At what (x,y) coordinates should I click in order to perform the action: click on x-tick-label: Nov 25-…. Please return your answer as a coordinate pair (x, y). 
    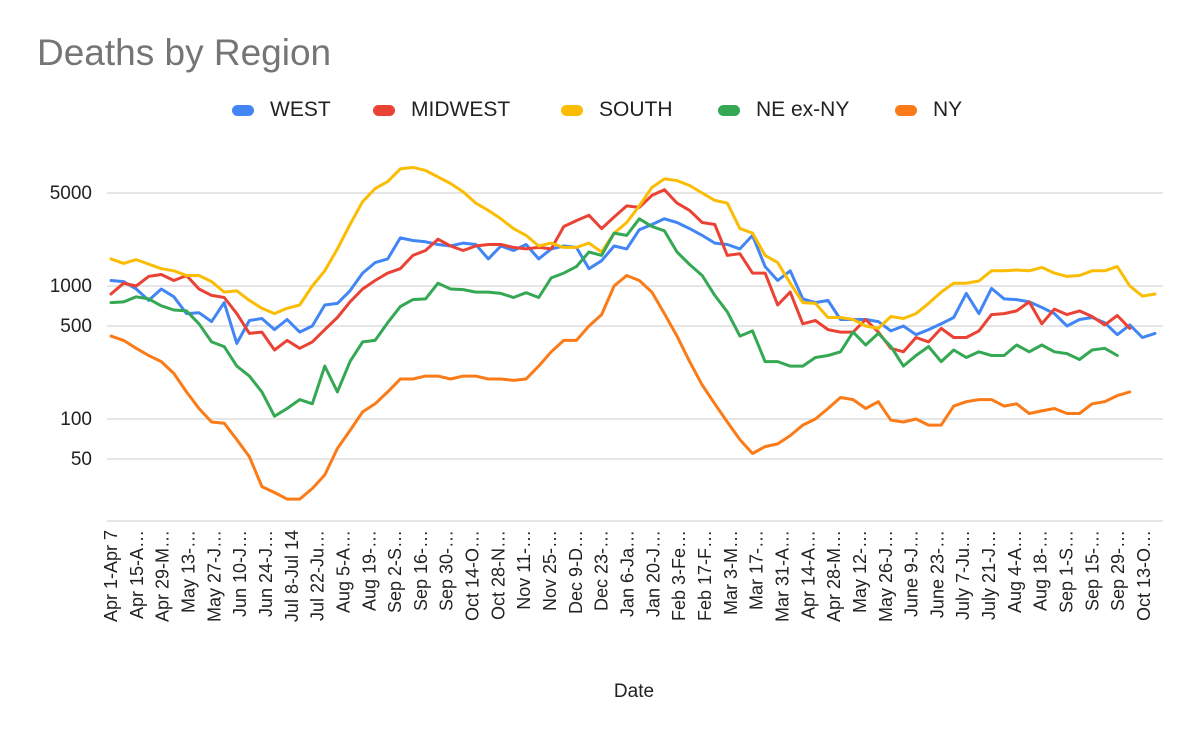
    Looking at the image, I should click on (550, 570).